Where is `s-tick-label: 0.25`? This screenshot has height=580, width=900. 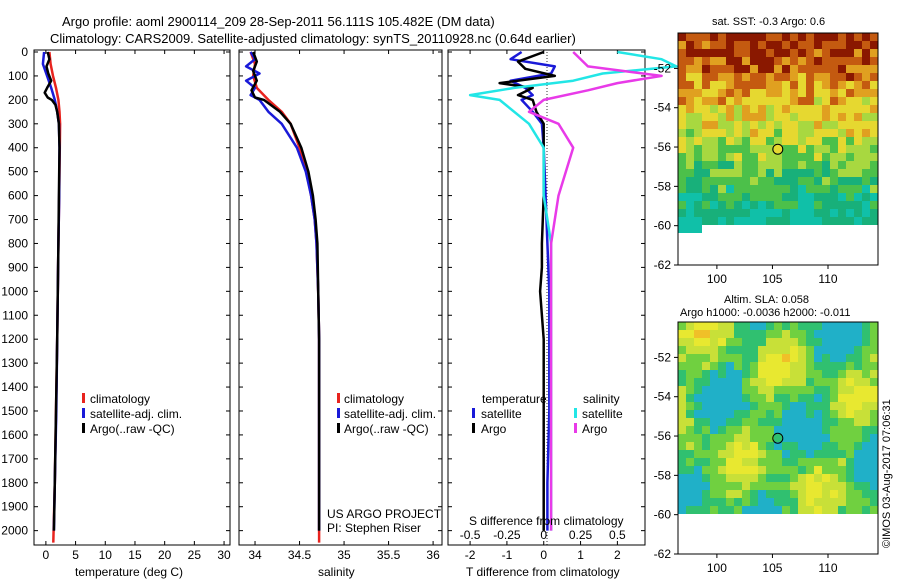 s-tick-label: 0.25 is located at coordinates (581, 535).